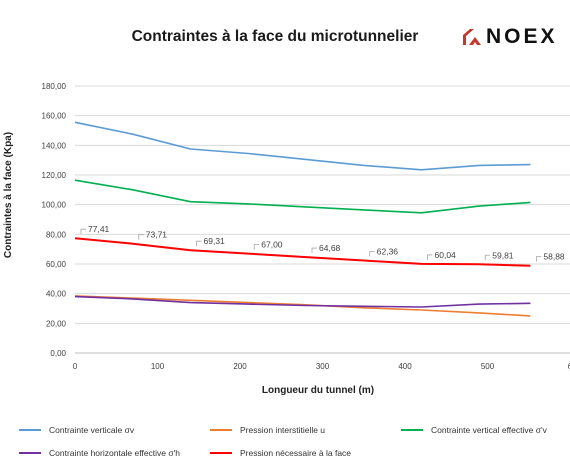 This screenshot has height=475, width=570. What do you see at coordinates (446, 255) in the screenshot?
I see `data-label: 60,04` at bounding box center [446, 255].